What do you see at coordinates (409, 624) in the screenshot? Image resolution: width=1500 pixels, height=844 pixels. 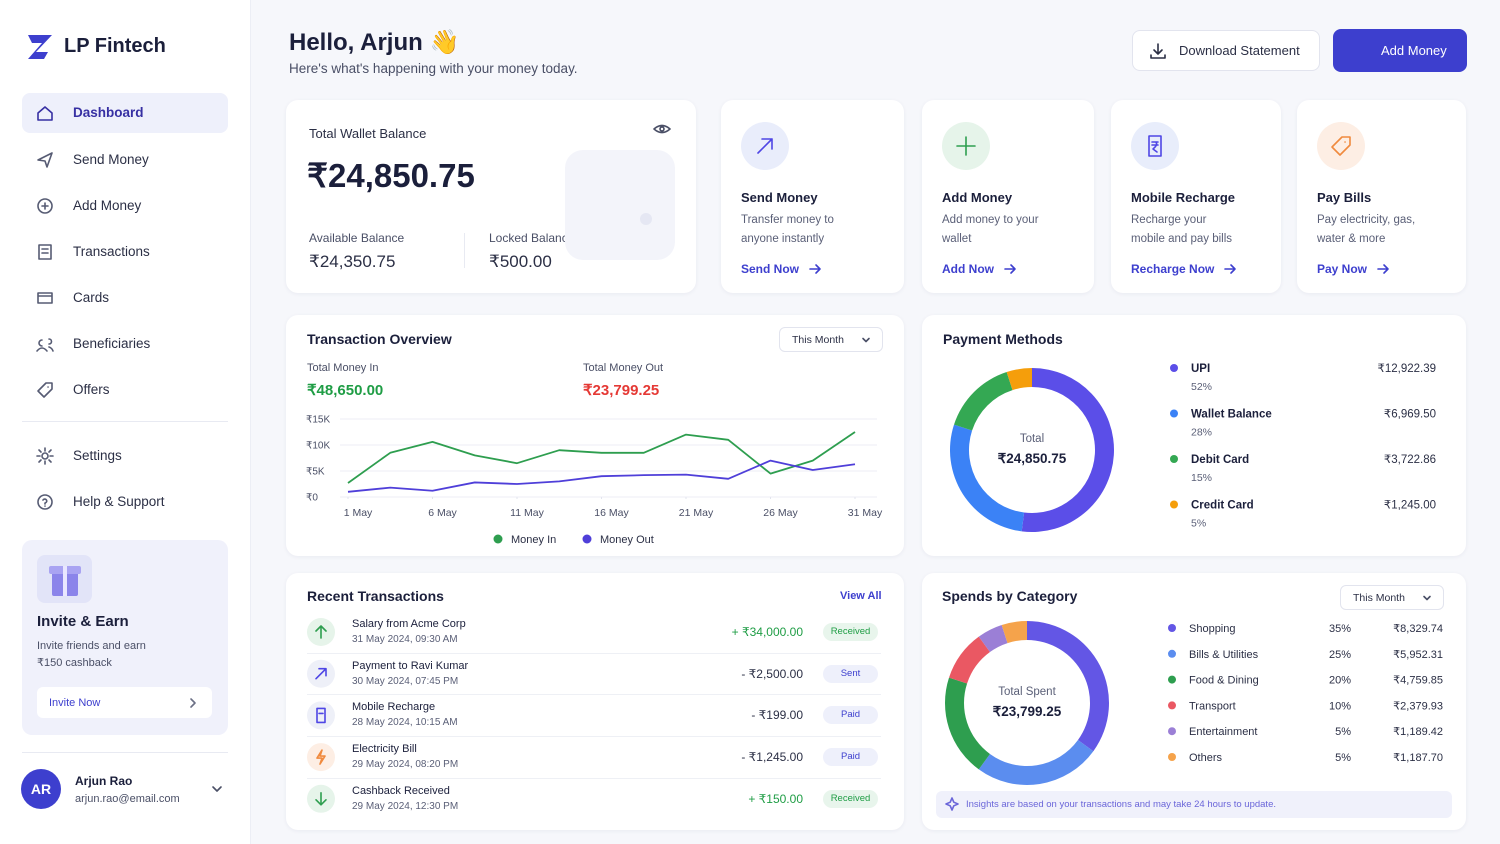 I see `tx-name: Salary from Acme Corp` at bounding box center [409, 624].